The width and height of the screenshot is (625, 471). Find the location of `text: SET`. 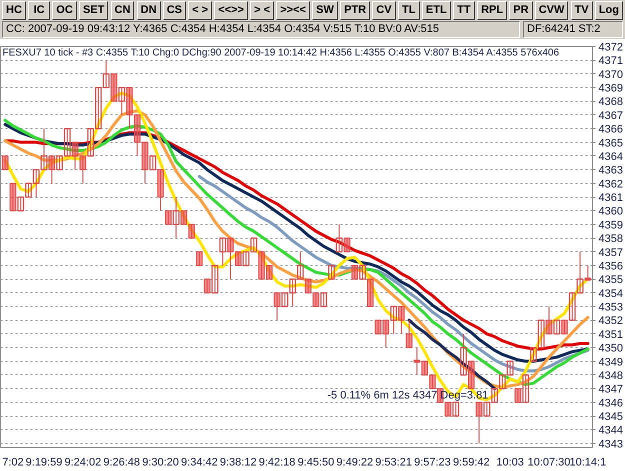

text: SET is located at coordinates (93, 10).